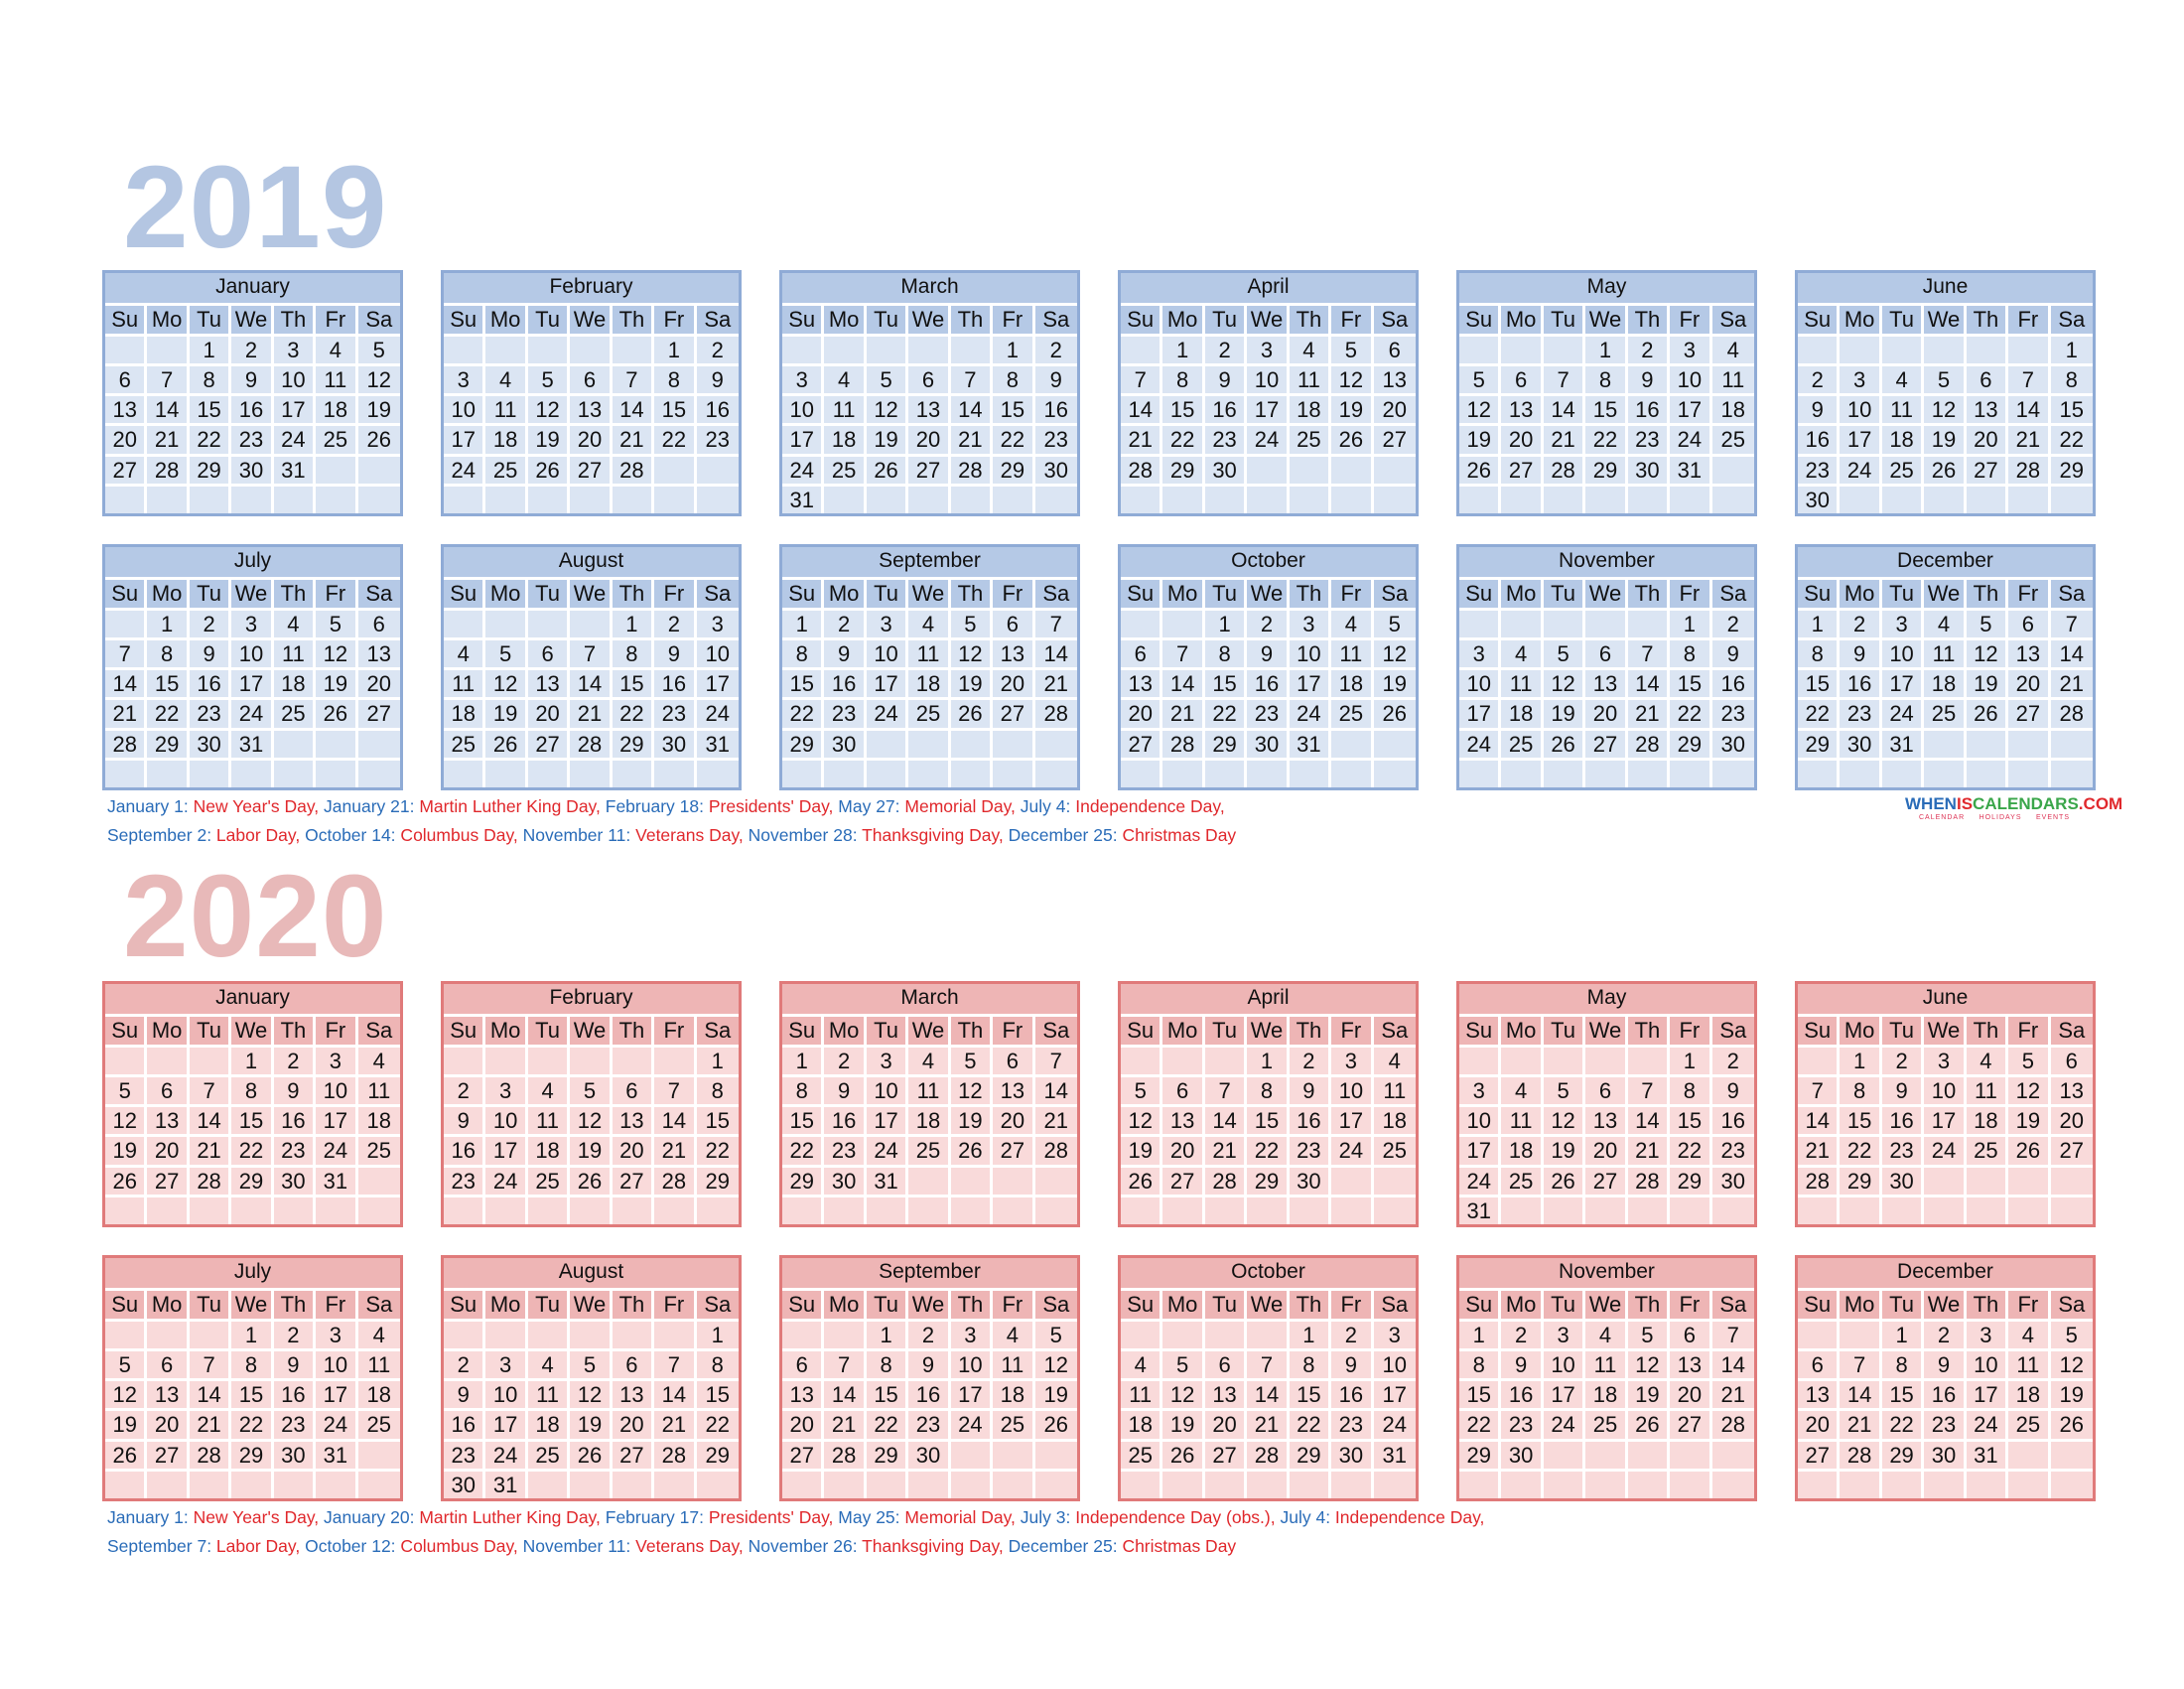 The width and height of the screenshot is (2184, 1689). Describe the element at coordinates (1183, 1304) in the screenshot. I see `weekday-header: Mo` at that location.